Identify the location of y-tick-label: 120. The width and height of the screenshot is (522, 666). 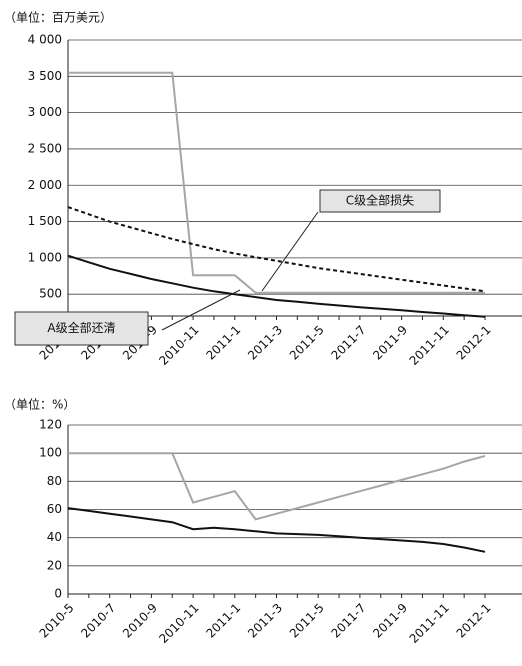
(50, 425).